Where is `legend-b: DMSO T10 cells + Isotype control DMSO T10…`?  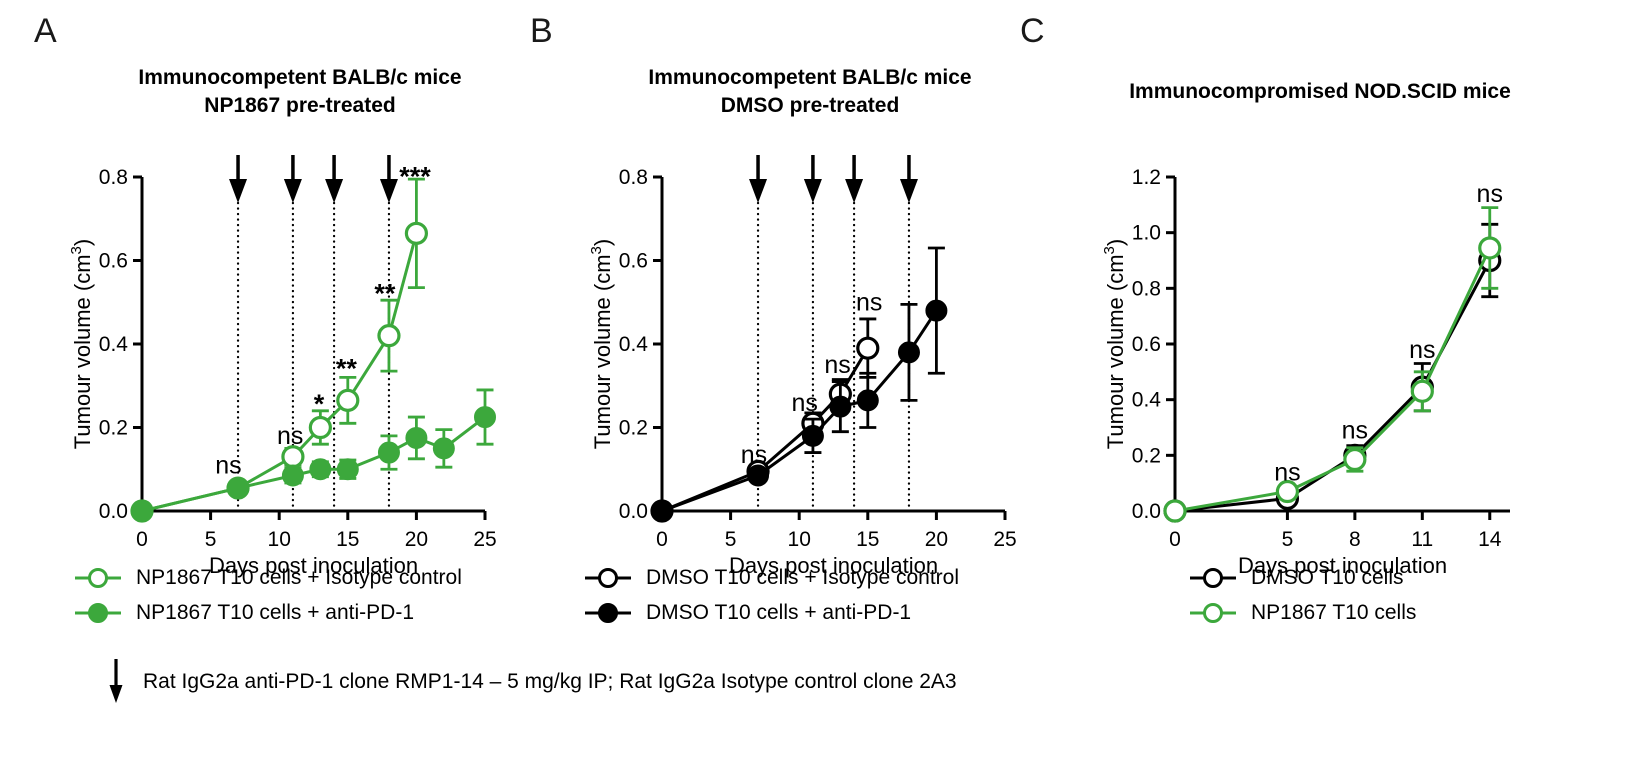
legend-b: DMSO T10 cells + Isotype control DMSO T10… is located at coordinates (771, 601).